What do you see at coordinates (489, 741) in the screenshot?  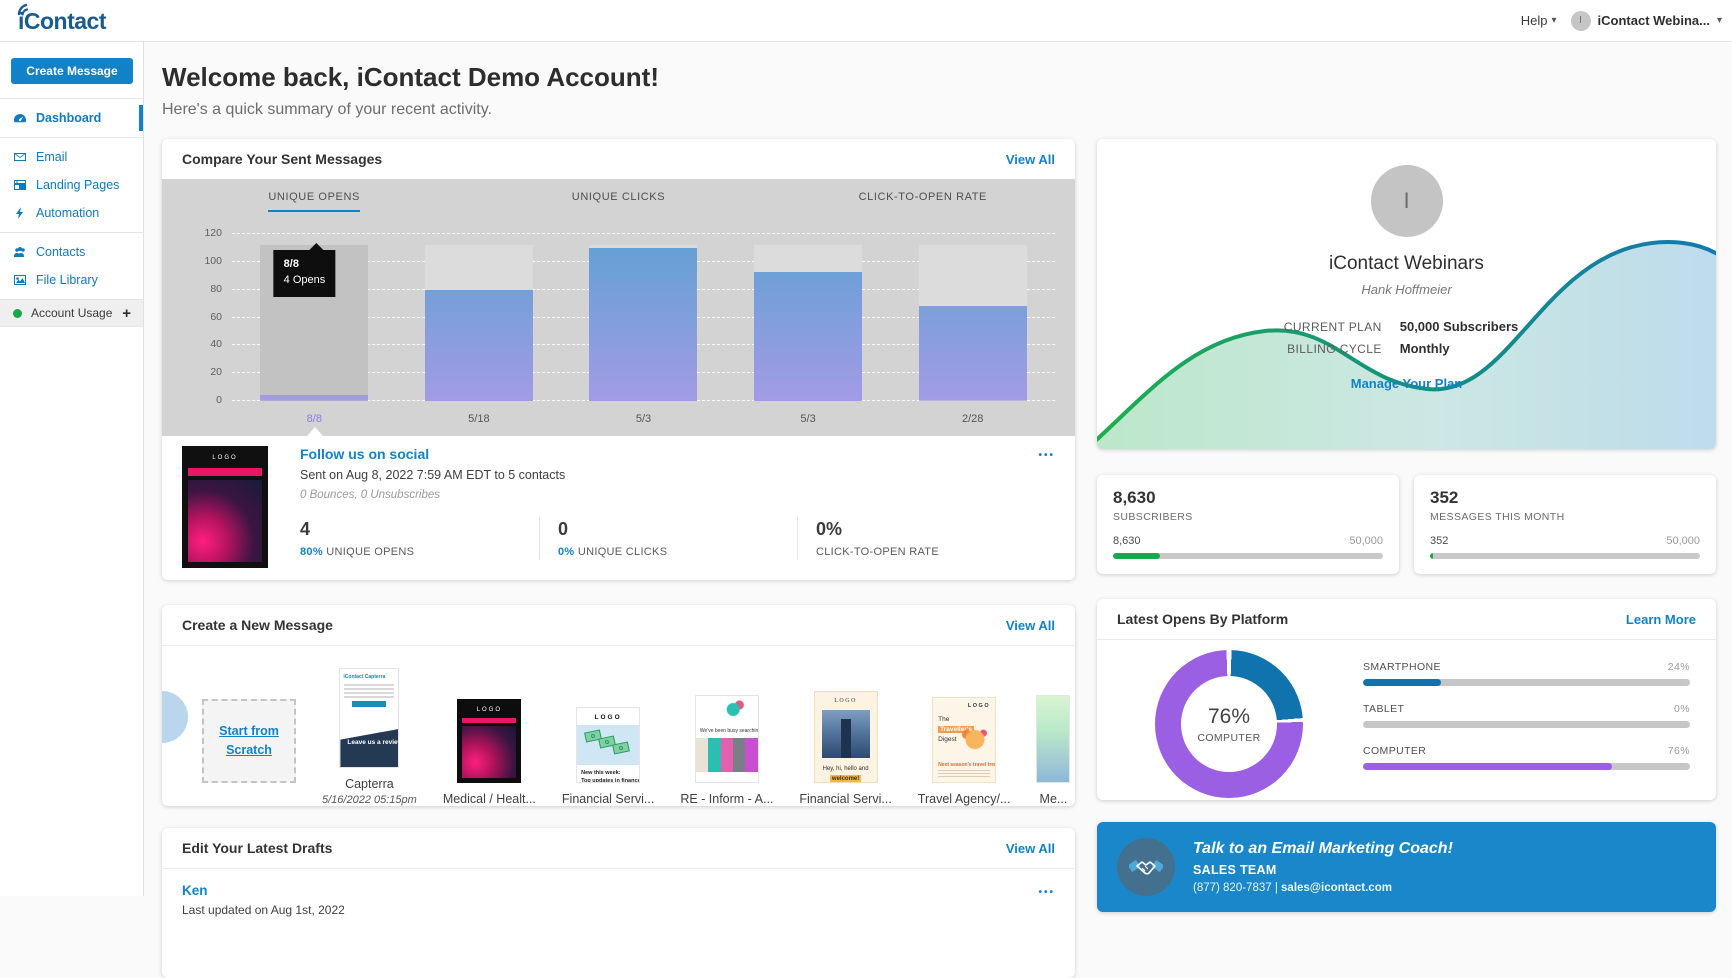 I see `template-thumbnail: LOGO` at bounding box center [489, 741].